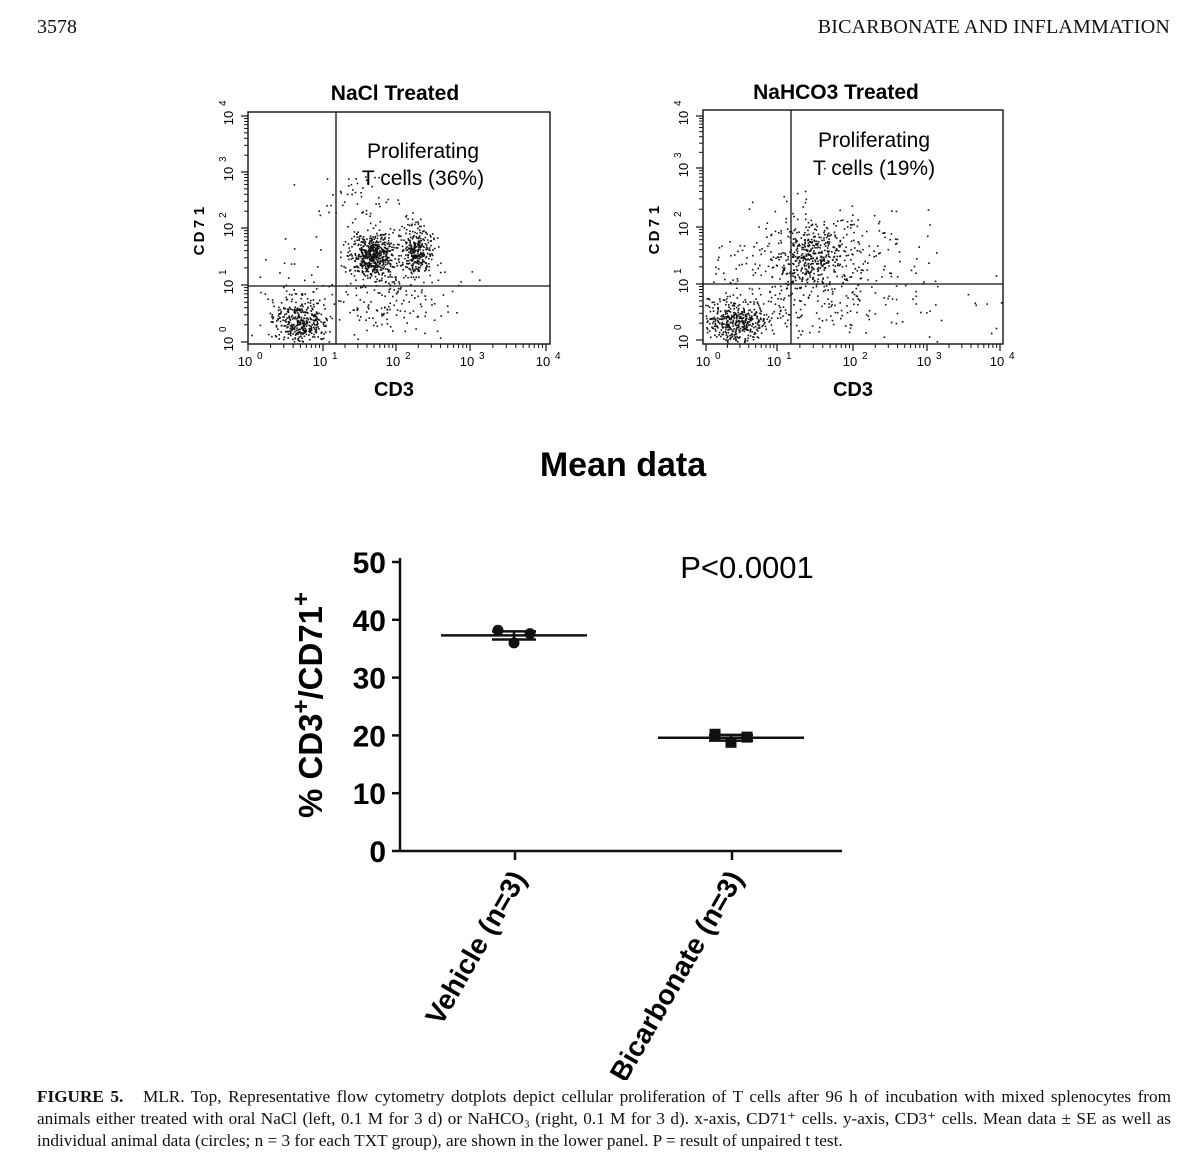 The height and width of the screenshot is (1170, 1200). Describe the element at coordinates (399, 356) in the screenshot. I see `x-tick-labels: 10 0 10 1 10 2 10 3 10 4` at that location.